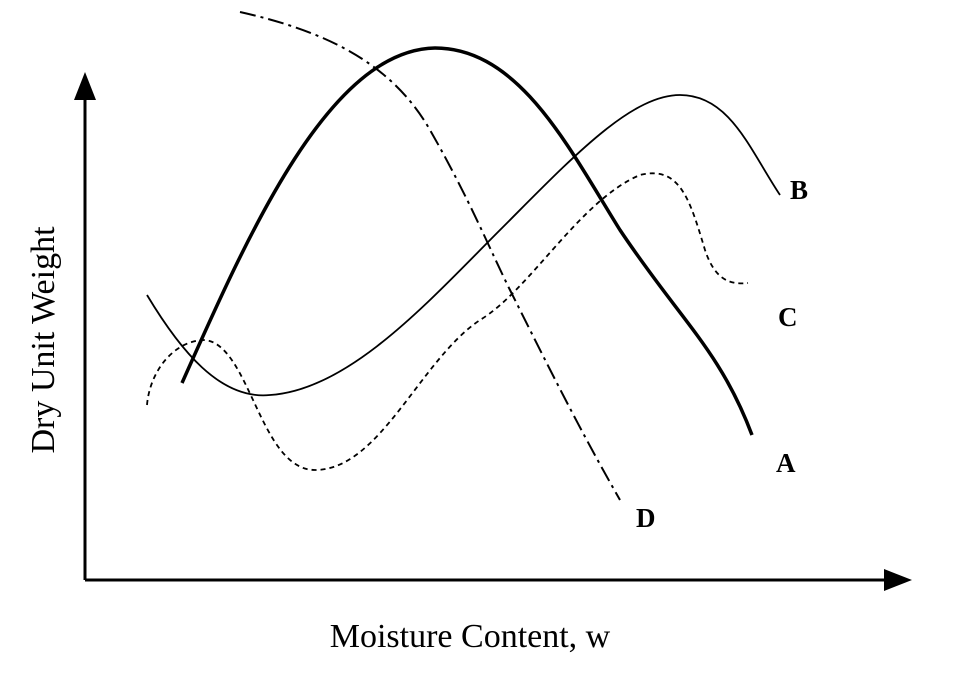  I want to click on x-axis-arrow, so click(898, 580).